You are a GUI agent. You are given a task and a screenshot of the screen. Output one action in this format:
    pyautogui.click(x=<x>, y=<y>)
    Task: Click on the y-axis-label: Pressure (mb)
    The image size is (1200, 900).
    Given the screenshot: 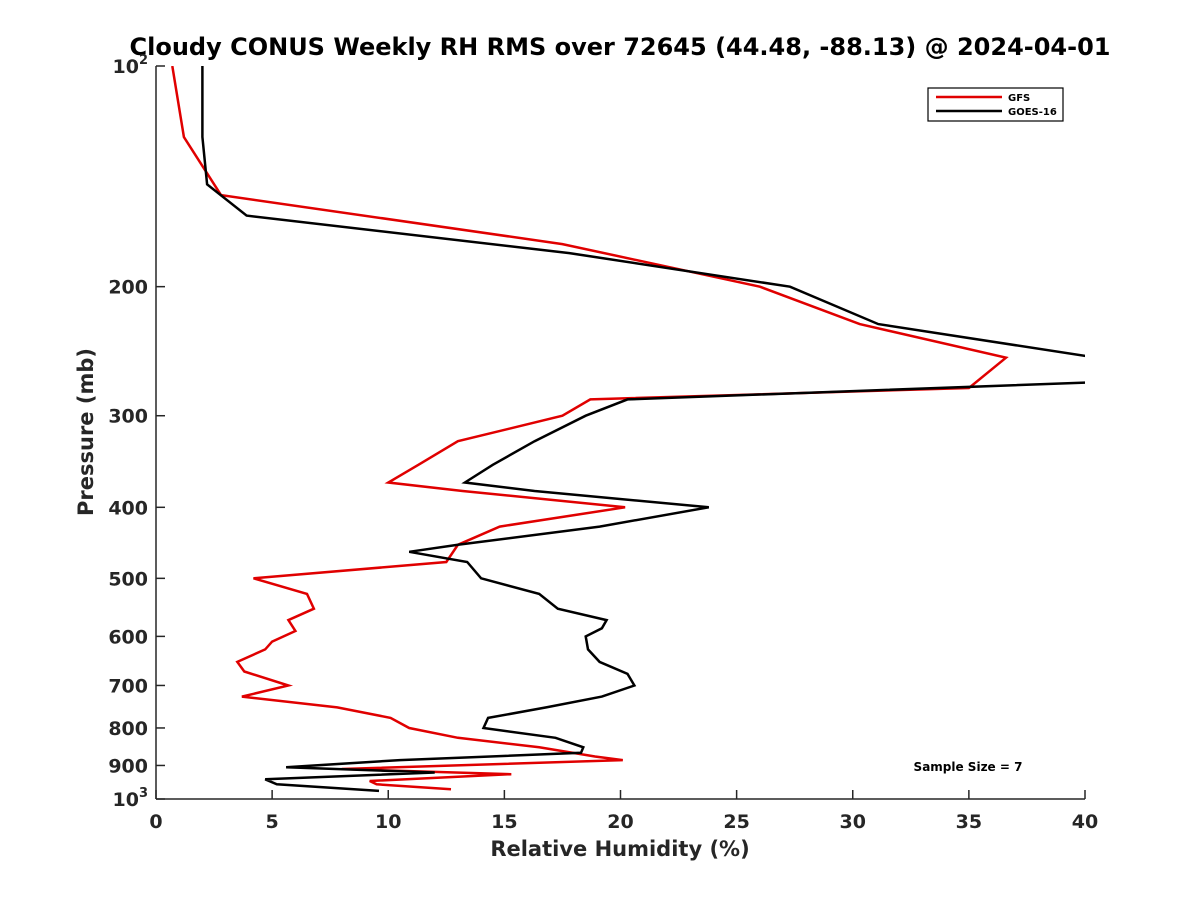 What is the action you would take?
    pyautogui.click(x=86, y=432)
    